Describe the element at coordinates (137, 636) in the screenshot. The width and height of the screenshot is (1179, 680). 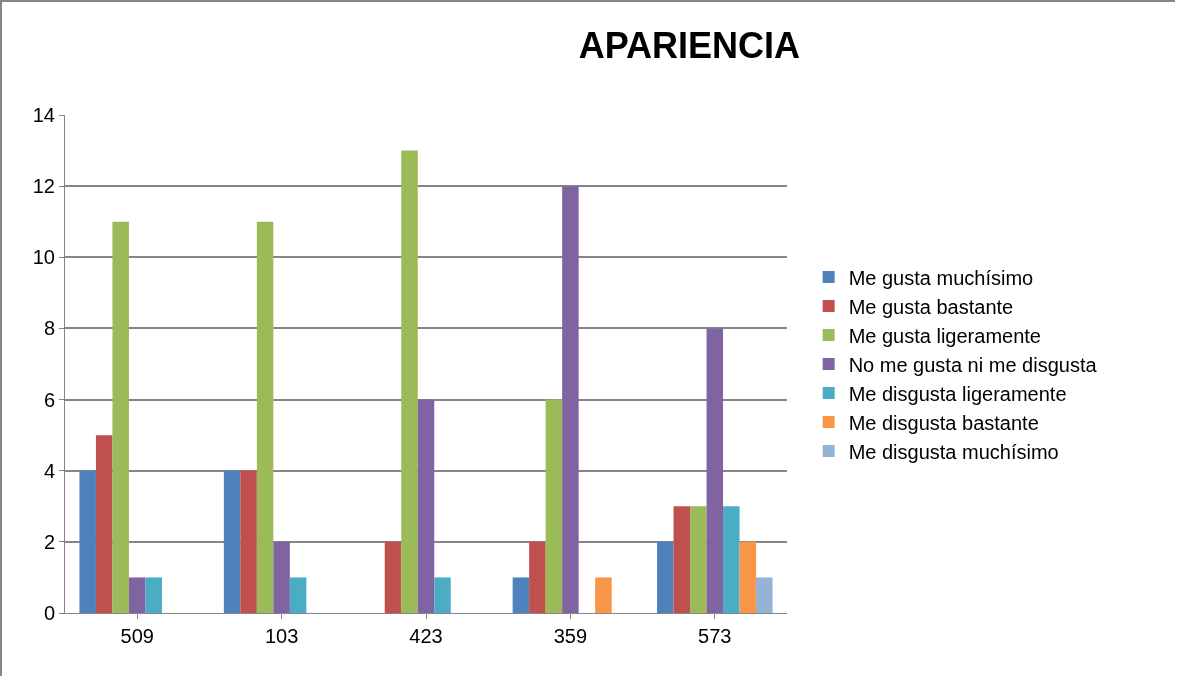
I see `x-tick-label: 509` at that location.